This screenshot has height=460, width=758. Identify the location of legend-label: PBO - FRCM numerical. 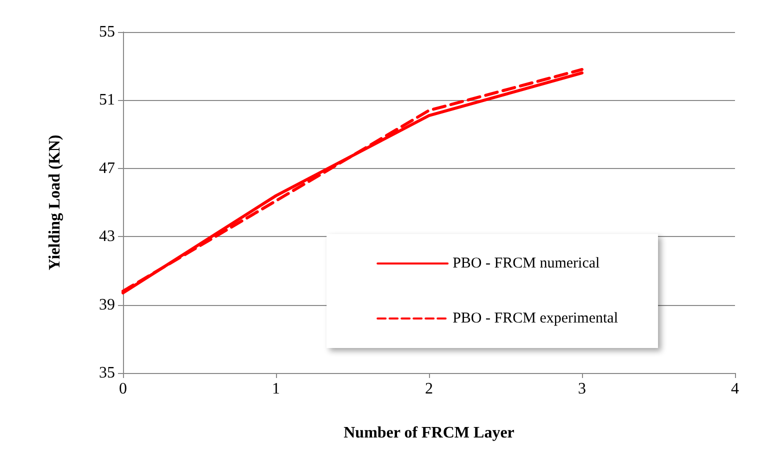
(526, 264).